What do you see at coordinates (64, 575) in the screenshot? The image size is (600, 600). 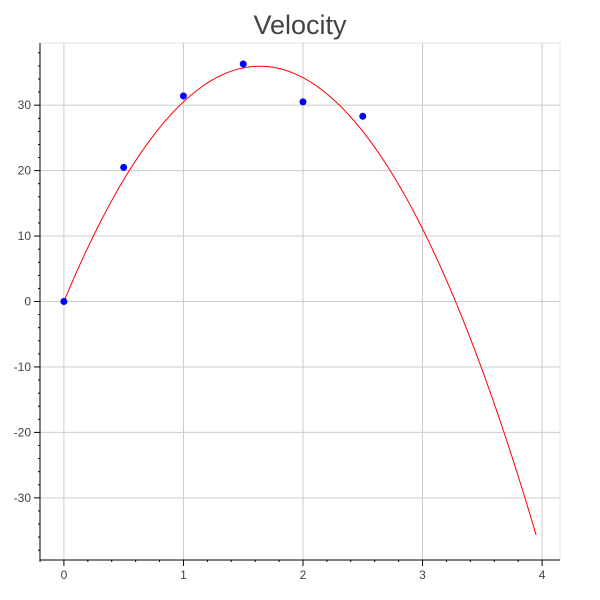 I see `x-tick-label: 0` at bounding box center [64, 575].